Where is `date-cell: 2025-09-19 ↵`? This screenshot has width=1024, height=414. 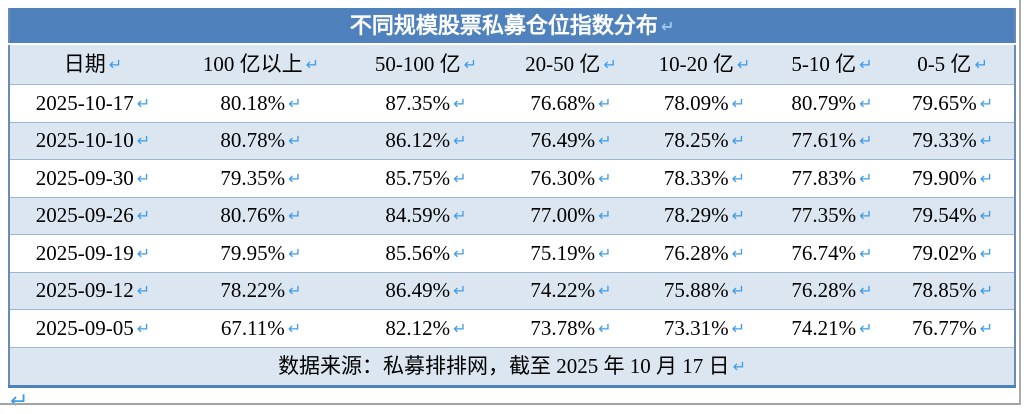 date-cell: 2025-09-19 ↵ is located at coordinates (92, 253).